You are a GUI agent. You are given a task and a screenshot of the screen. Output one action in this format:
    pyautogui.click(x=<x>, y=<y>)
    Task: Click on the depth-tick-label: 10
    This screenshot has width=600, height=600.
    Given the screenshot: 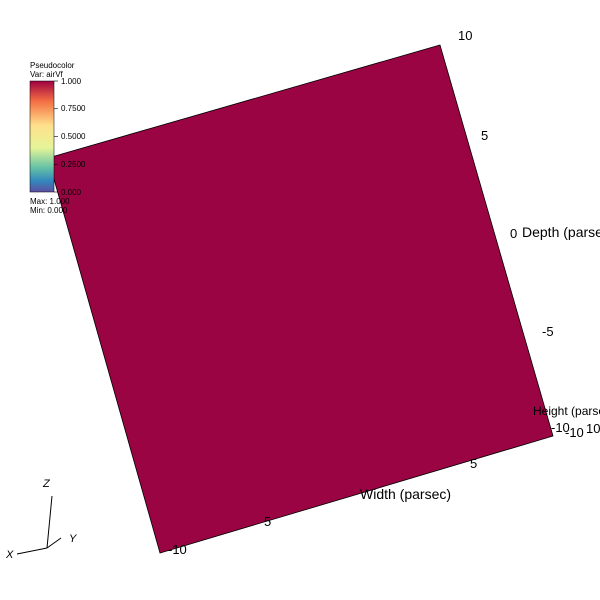 What is the action you would take?
    pyautogui.click(x=465, y=35)
    